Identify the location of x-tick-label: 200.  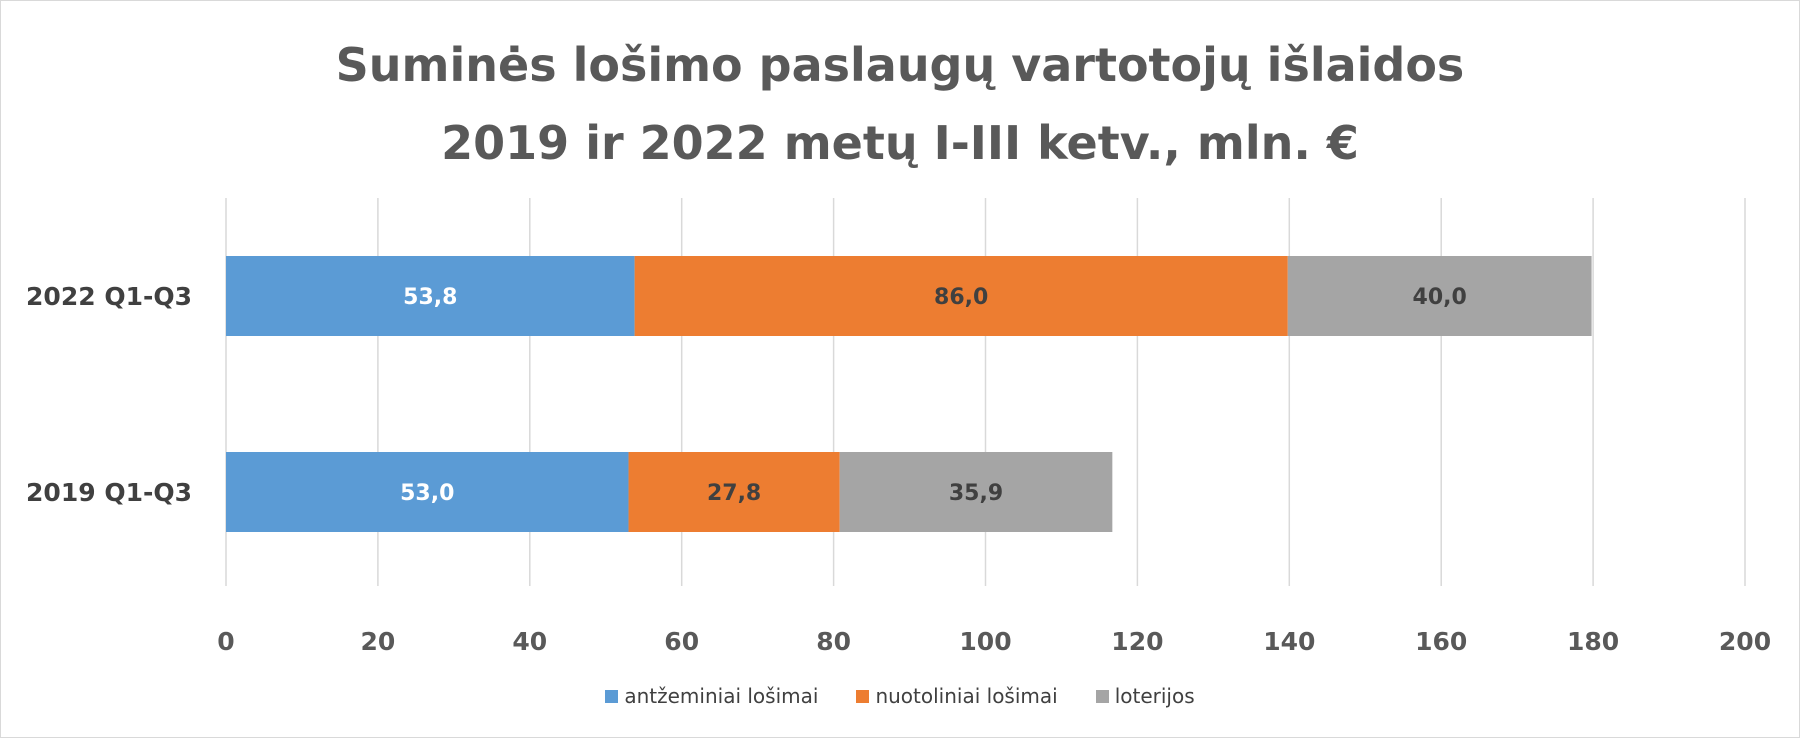
(1745, 641).